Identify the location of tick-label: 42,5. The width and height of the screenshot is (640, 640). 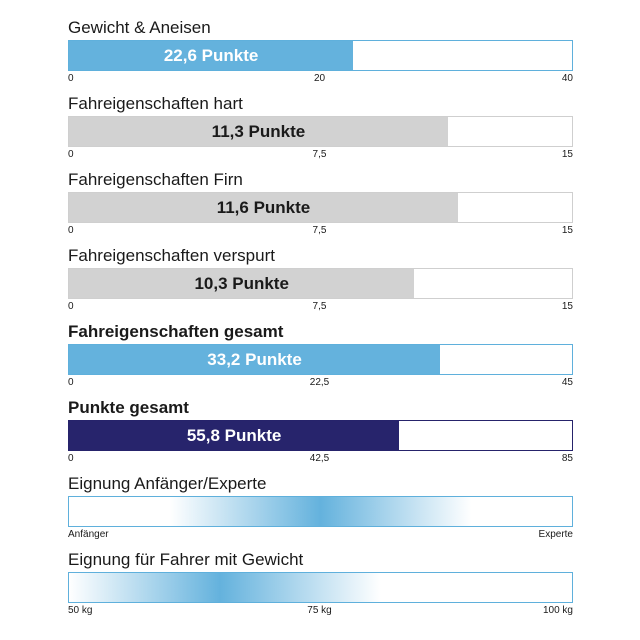
(319, 458).